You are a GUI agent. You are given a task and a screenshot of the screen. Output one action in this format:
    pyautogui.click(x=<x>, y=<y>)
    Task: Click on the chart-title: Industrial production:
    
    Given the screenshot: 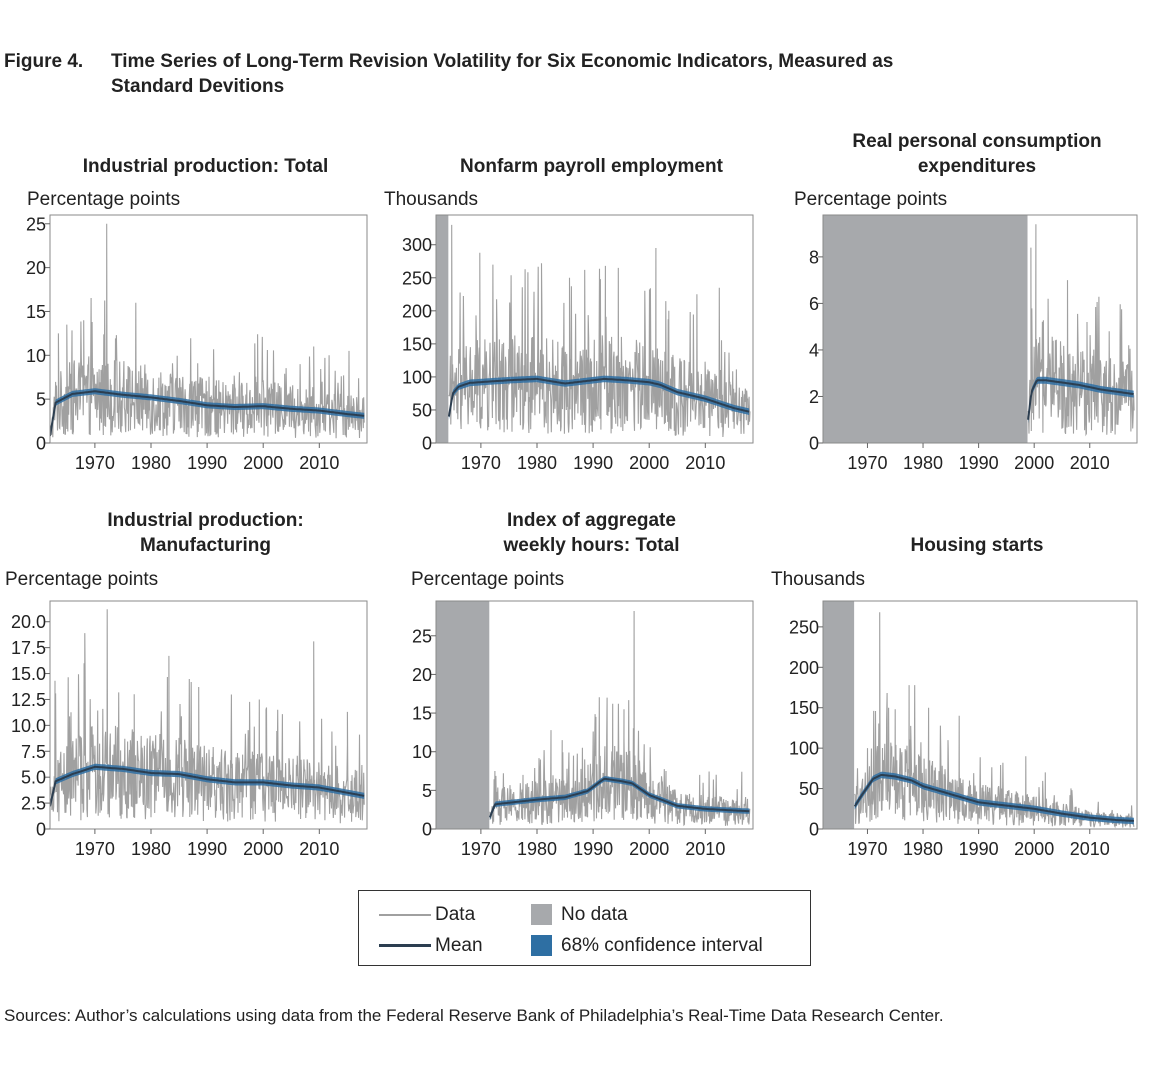 What is the action you would take?
    pyautogui.click(x=205, y=520)
    